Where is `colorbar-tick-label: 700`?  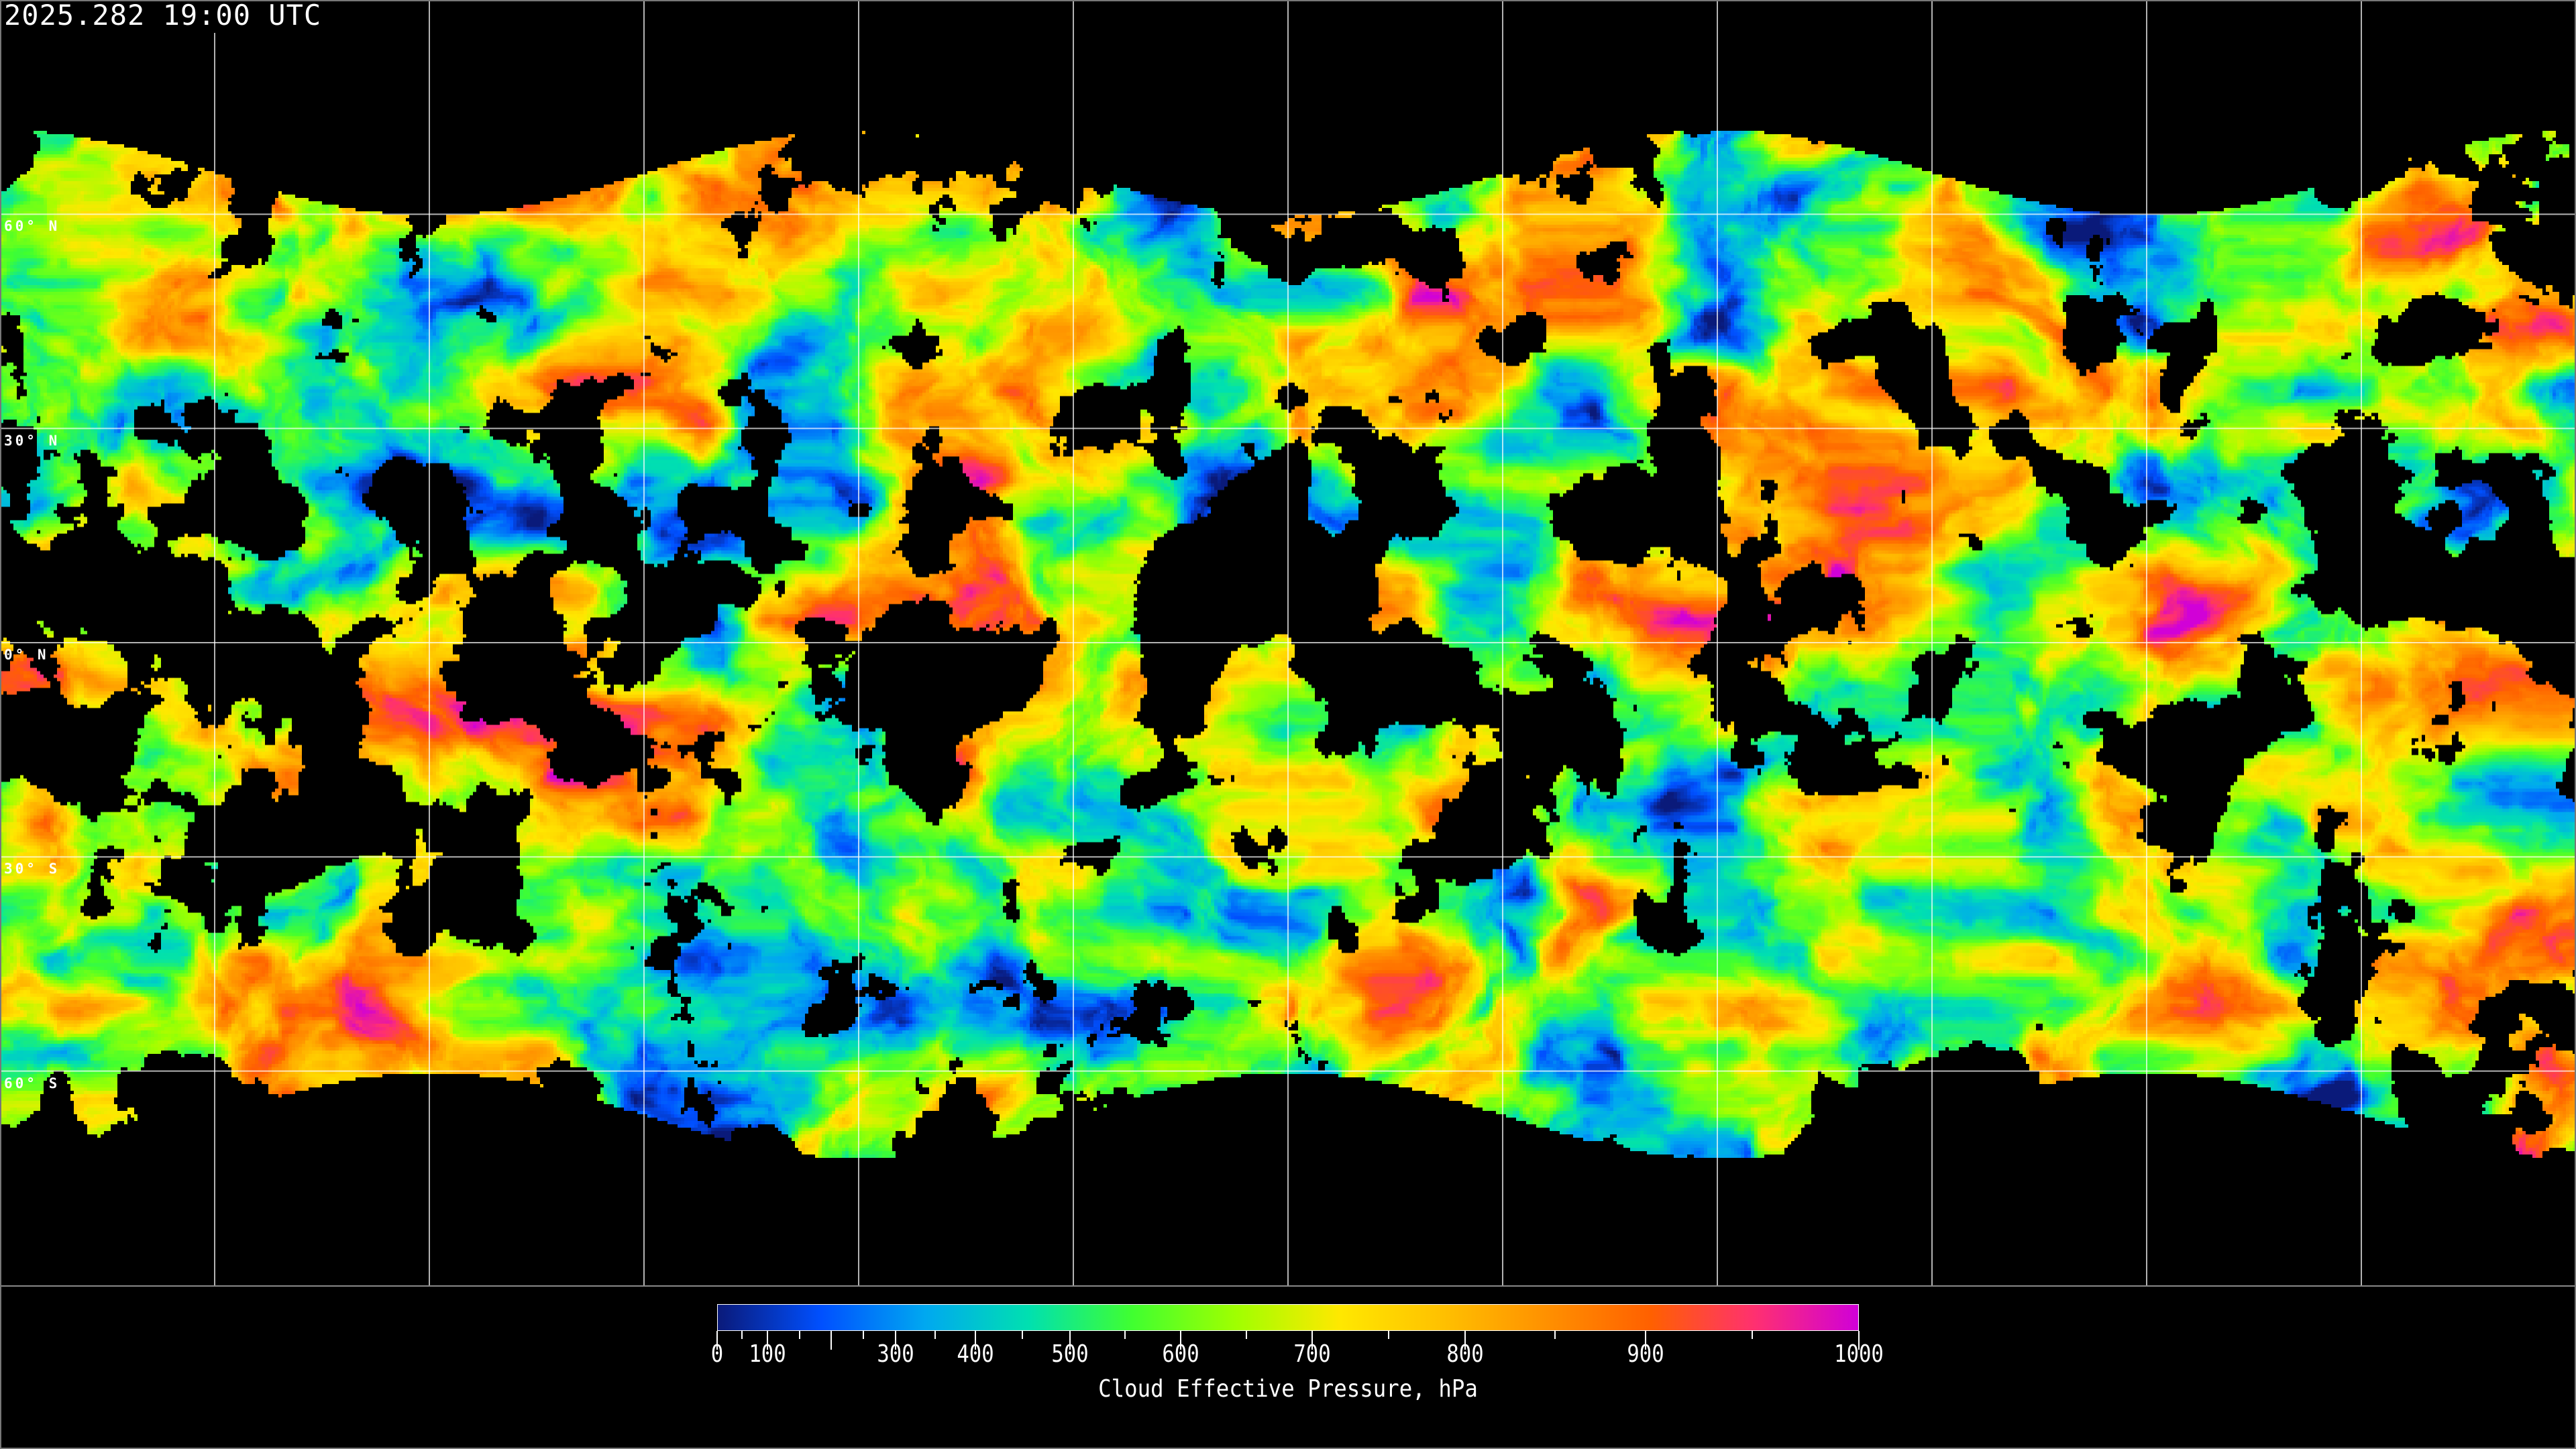
colorbar-tick-label: 700 is located at coordinates (1312, 1354).